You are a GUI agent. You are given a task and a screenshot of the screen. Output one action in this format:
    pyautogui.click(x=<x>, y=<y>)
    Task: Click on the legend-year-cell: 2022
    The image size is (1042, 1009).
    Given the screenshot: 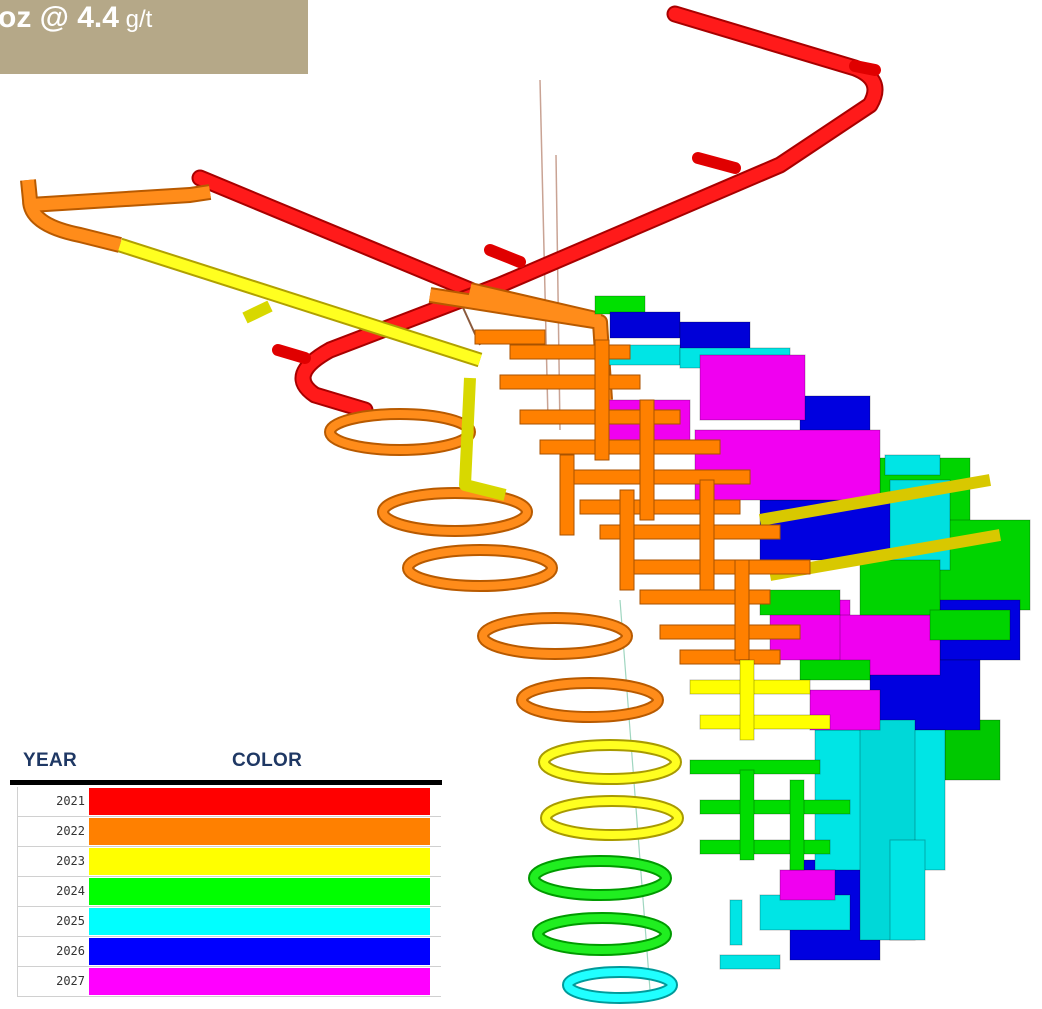 What is the action you would take?
    pyautogui.click(x=53, y=831)
    